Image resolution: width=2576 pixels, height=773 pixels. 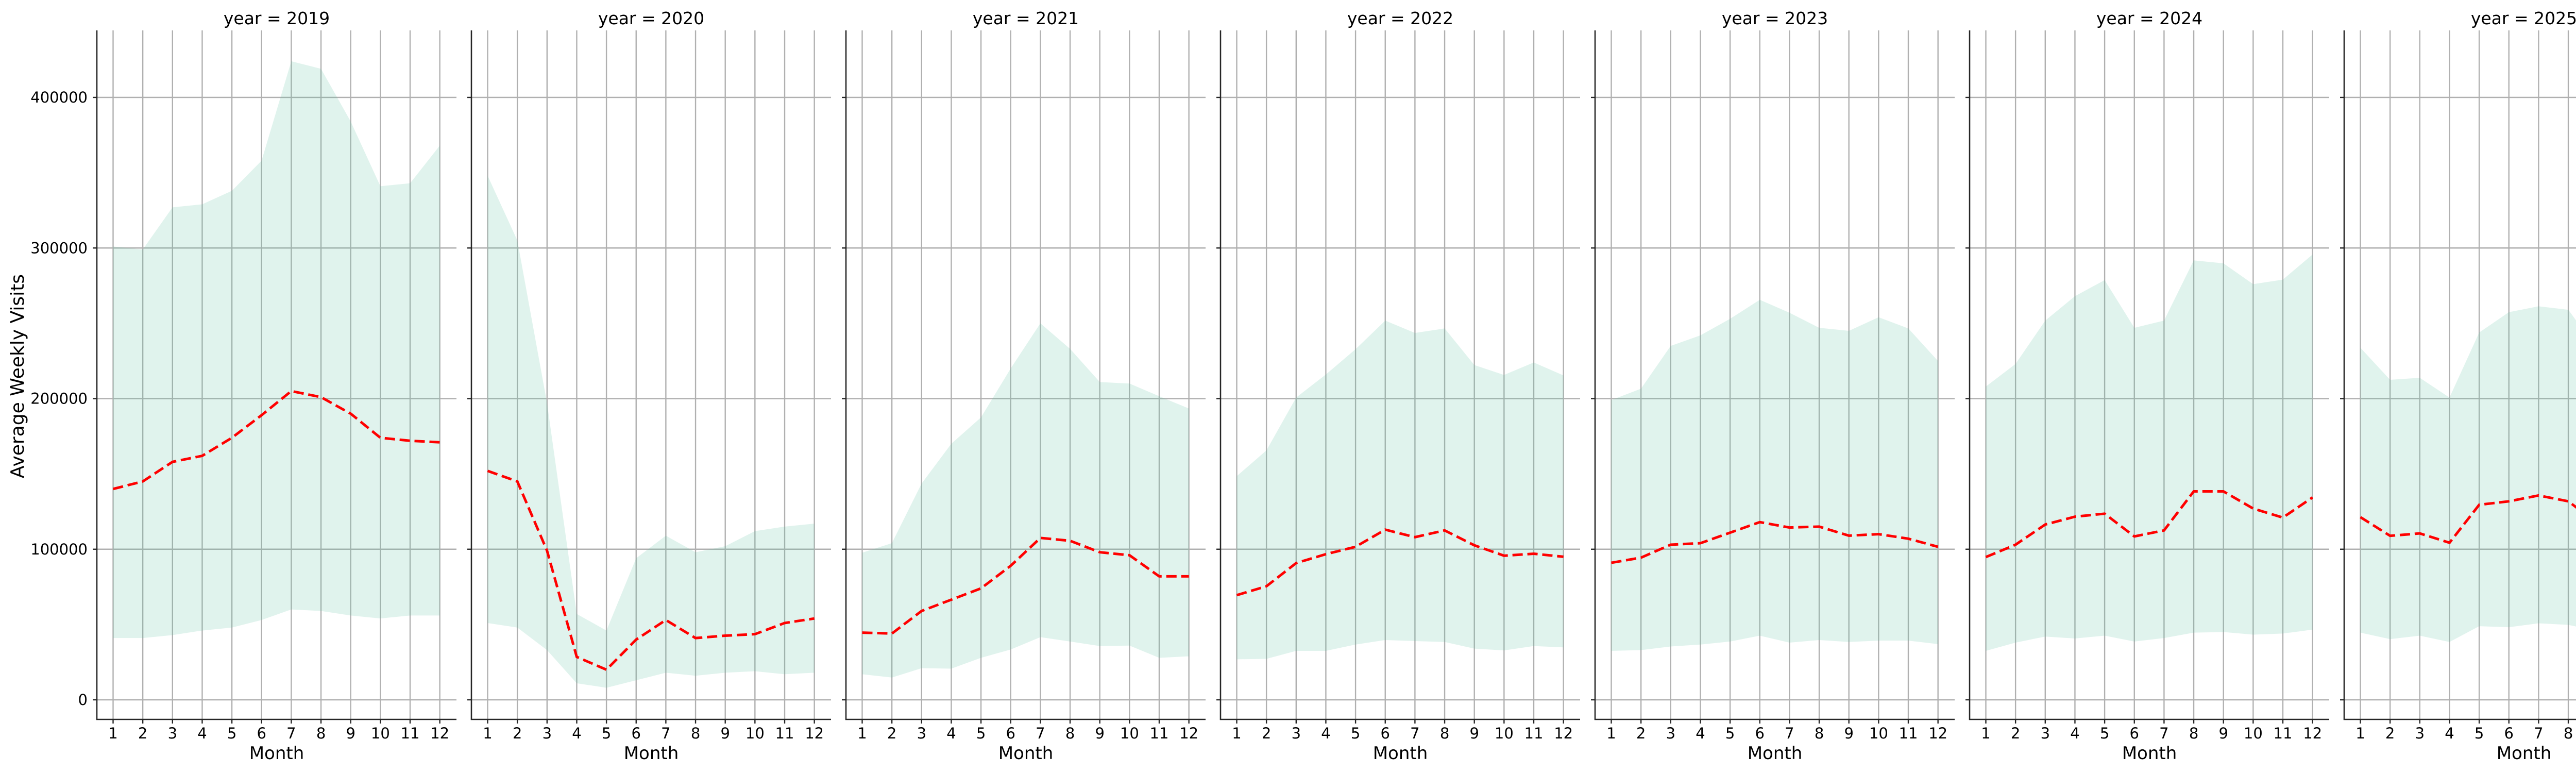 I want to click on facet-panel-2025: year = 2025123456789101112Month, so click(x=2458, y=386).